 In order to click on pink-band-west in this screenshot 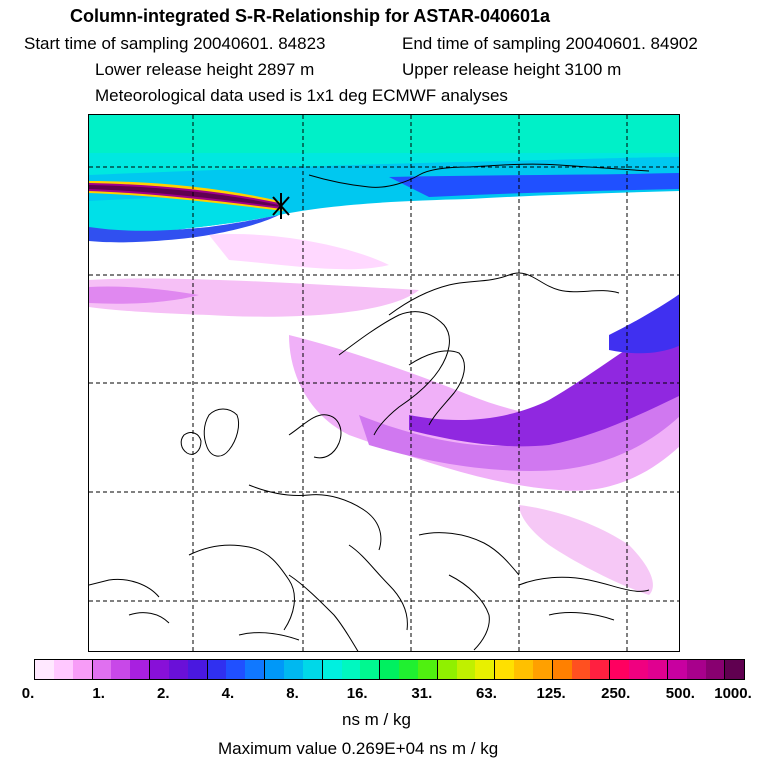, I will do `click(254, 297)`.